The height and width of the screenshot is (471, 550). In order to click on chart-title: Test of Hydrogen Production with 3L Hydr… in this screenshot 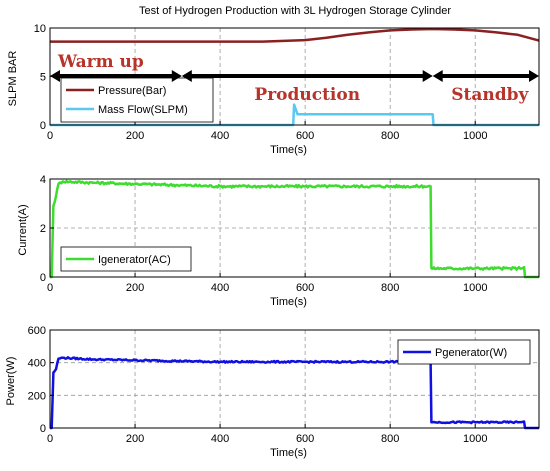, I will do `click(295, 11)`.